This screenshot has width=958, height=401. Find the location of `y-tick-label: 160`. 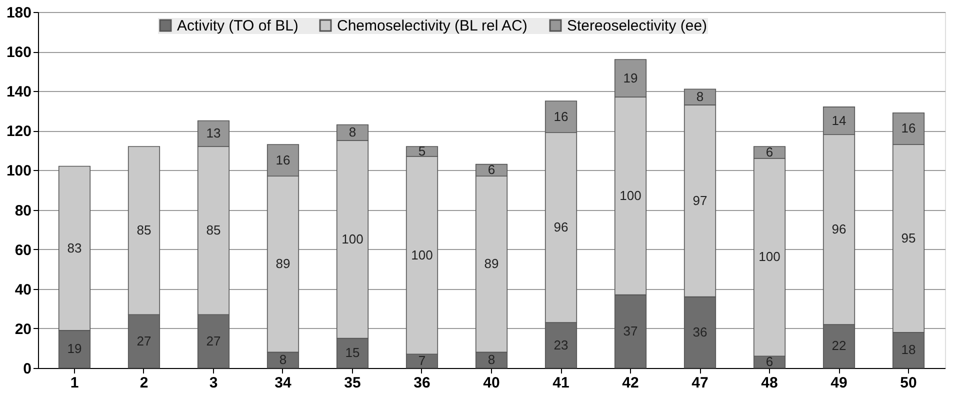

y-tick-label: 160 is located at coordinates (19, 53).